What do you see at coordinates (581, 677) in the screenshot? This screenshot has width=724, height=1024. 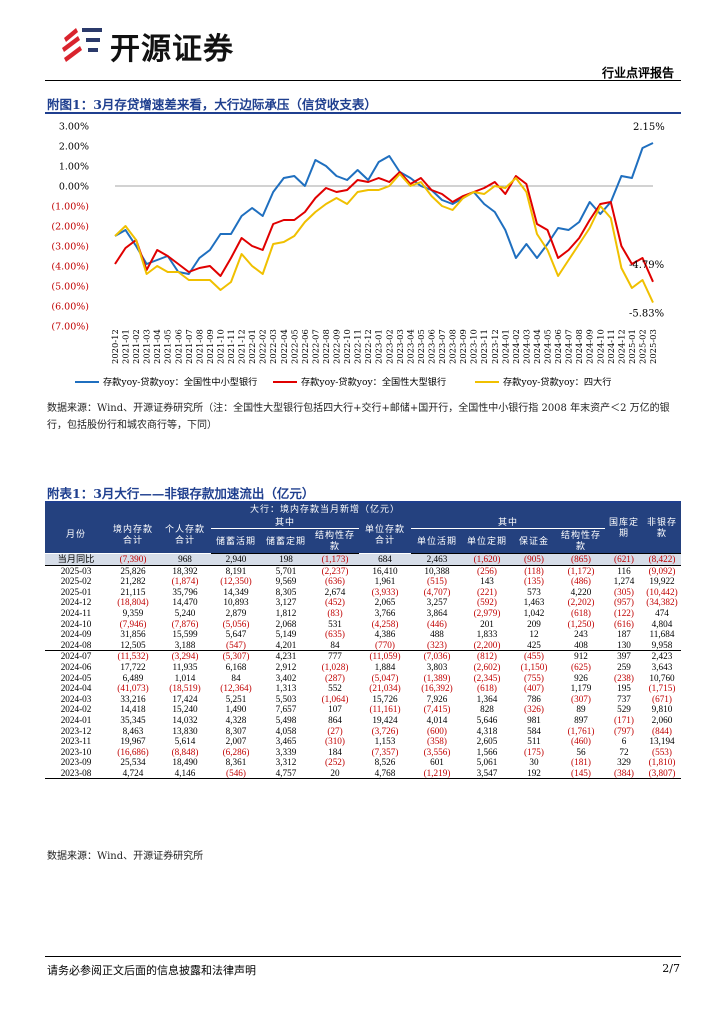 I see `table-cell: 926` at bounding box center [581, 677].